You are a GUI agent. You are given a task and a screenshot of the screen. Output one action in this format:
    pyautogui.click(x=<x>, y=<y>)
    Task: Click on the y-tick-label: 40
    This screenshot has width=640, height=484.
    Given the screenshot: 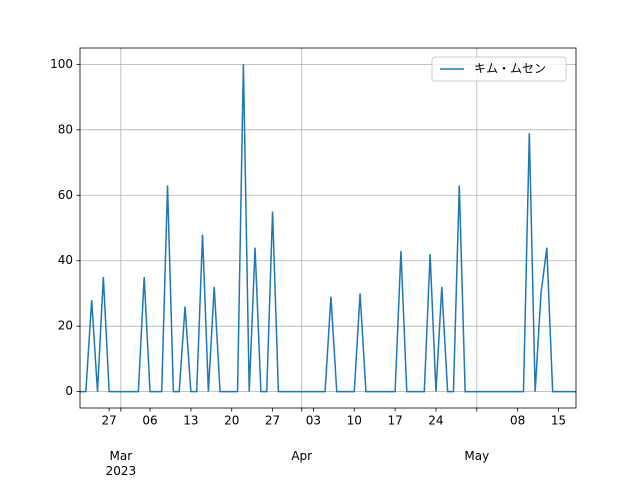 What is the action you would take?
    pyautogui.click(x=65, y=260)
    